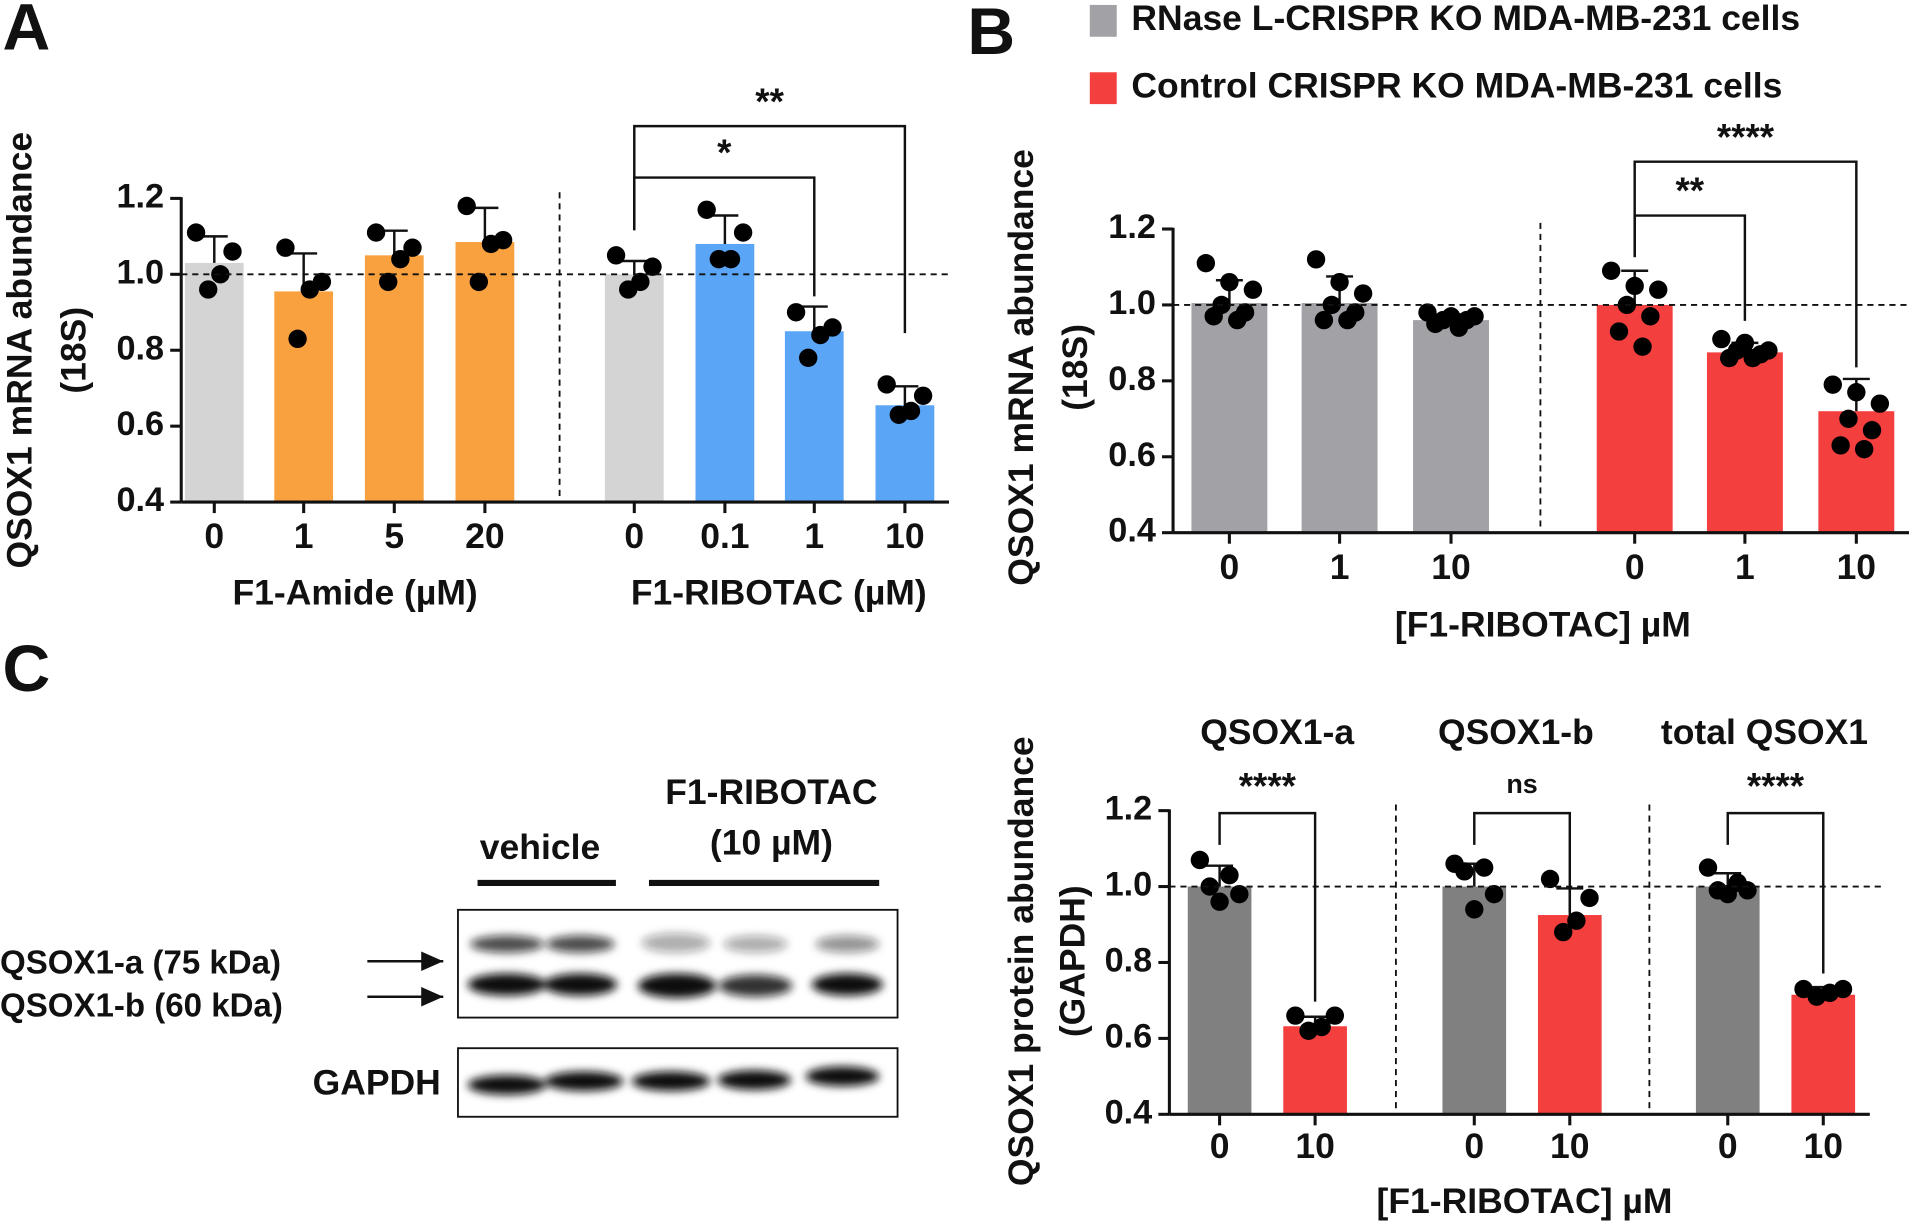  What do you see at coordinates (1456, 86) in the screenshot?
I see `legend-label: Control CRISPR KO MDA-MB-231 cells` at bounding box center [1456, 86].